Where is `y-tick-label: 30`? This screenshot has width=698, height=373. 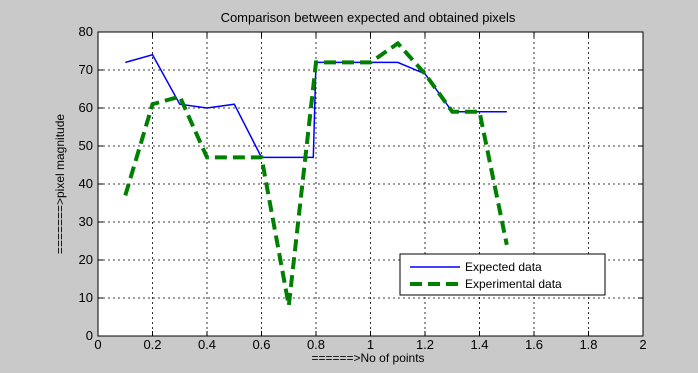 y-tick-label: 30 is located at coordinates (86, 221).